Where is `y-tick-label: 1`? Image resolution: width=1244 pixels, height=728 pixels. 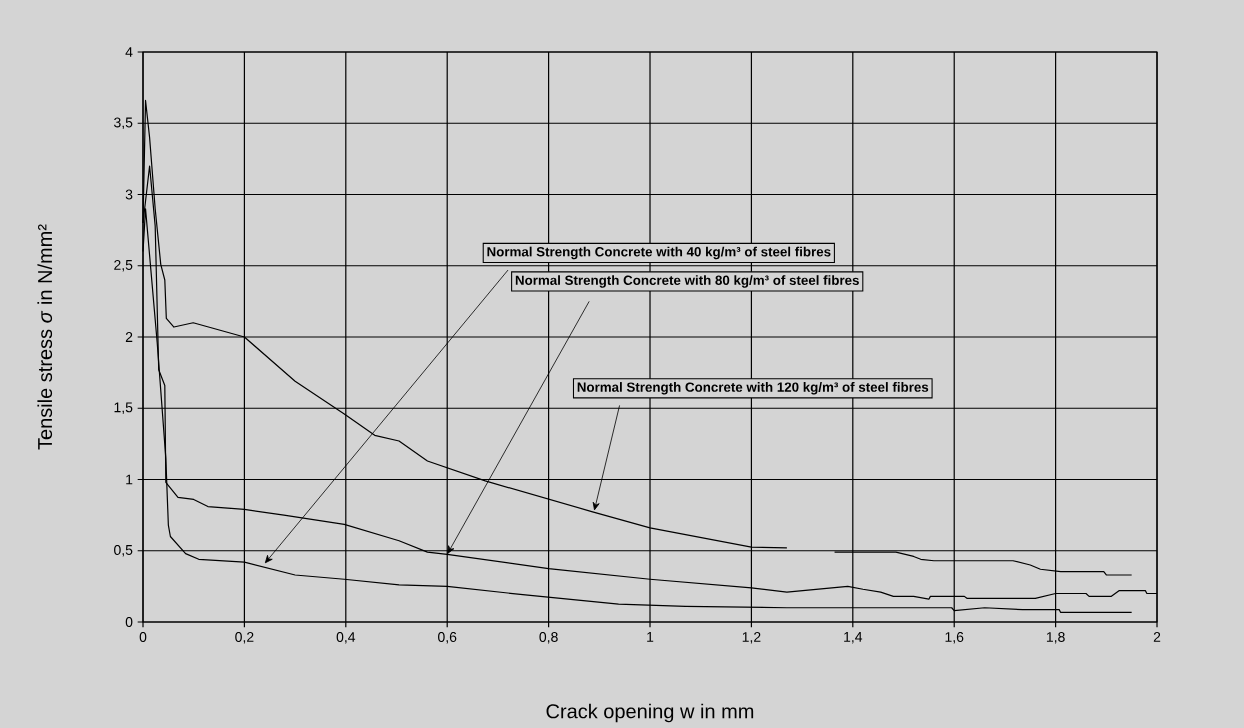 y-tick-label: 1 is located at coordinates (129, 479).